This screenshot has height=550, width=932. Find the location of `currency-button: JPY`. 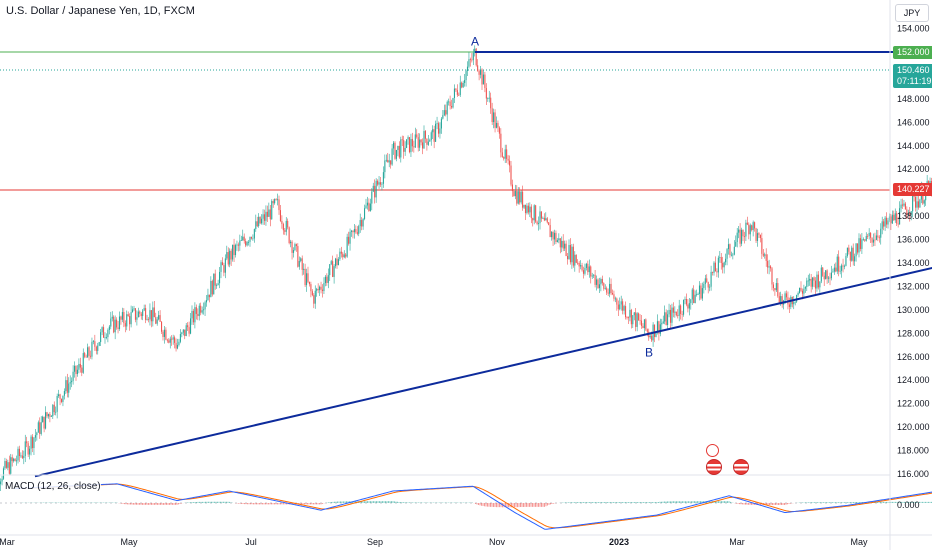

currency-button: JPY is located at coordinates (912, 13).